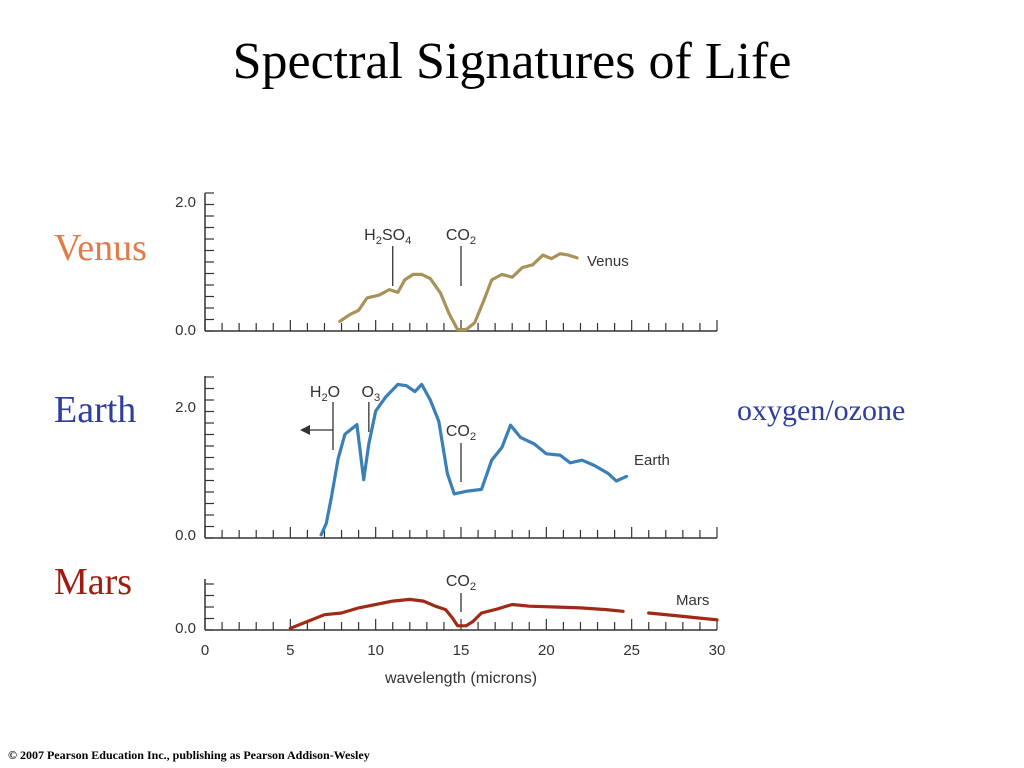 This screenshot has width=1024, height=768. Describe the element at coordinates (370, 394) in the screenshot. I see `annotation-label-o3: O3` at that location.